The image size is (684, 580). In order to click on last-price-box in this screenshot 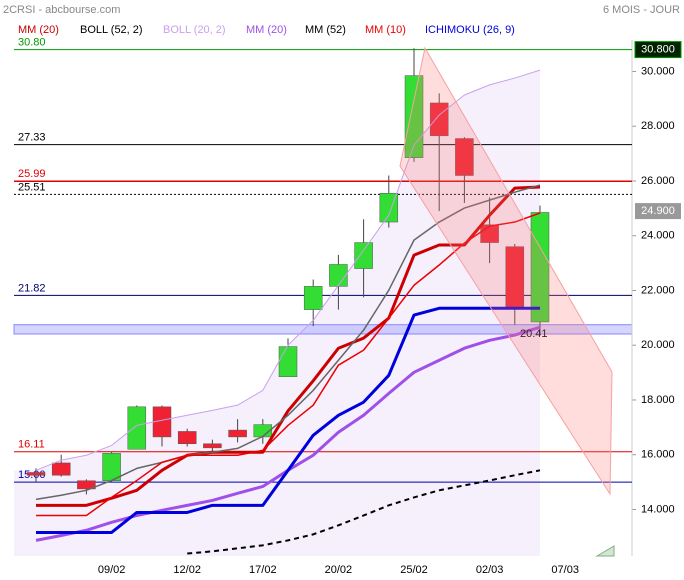, I will do `click(658, 211)`.